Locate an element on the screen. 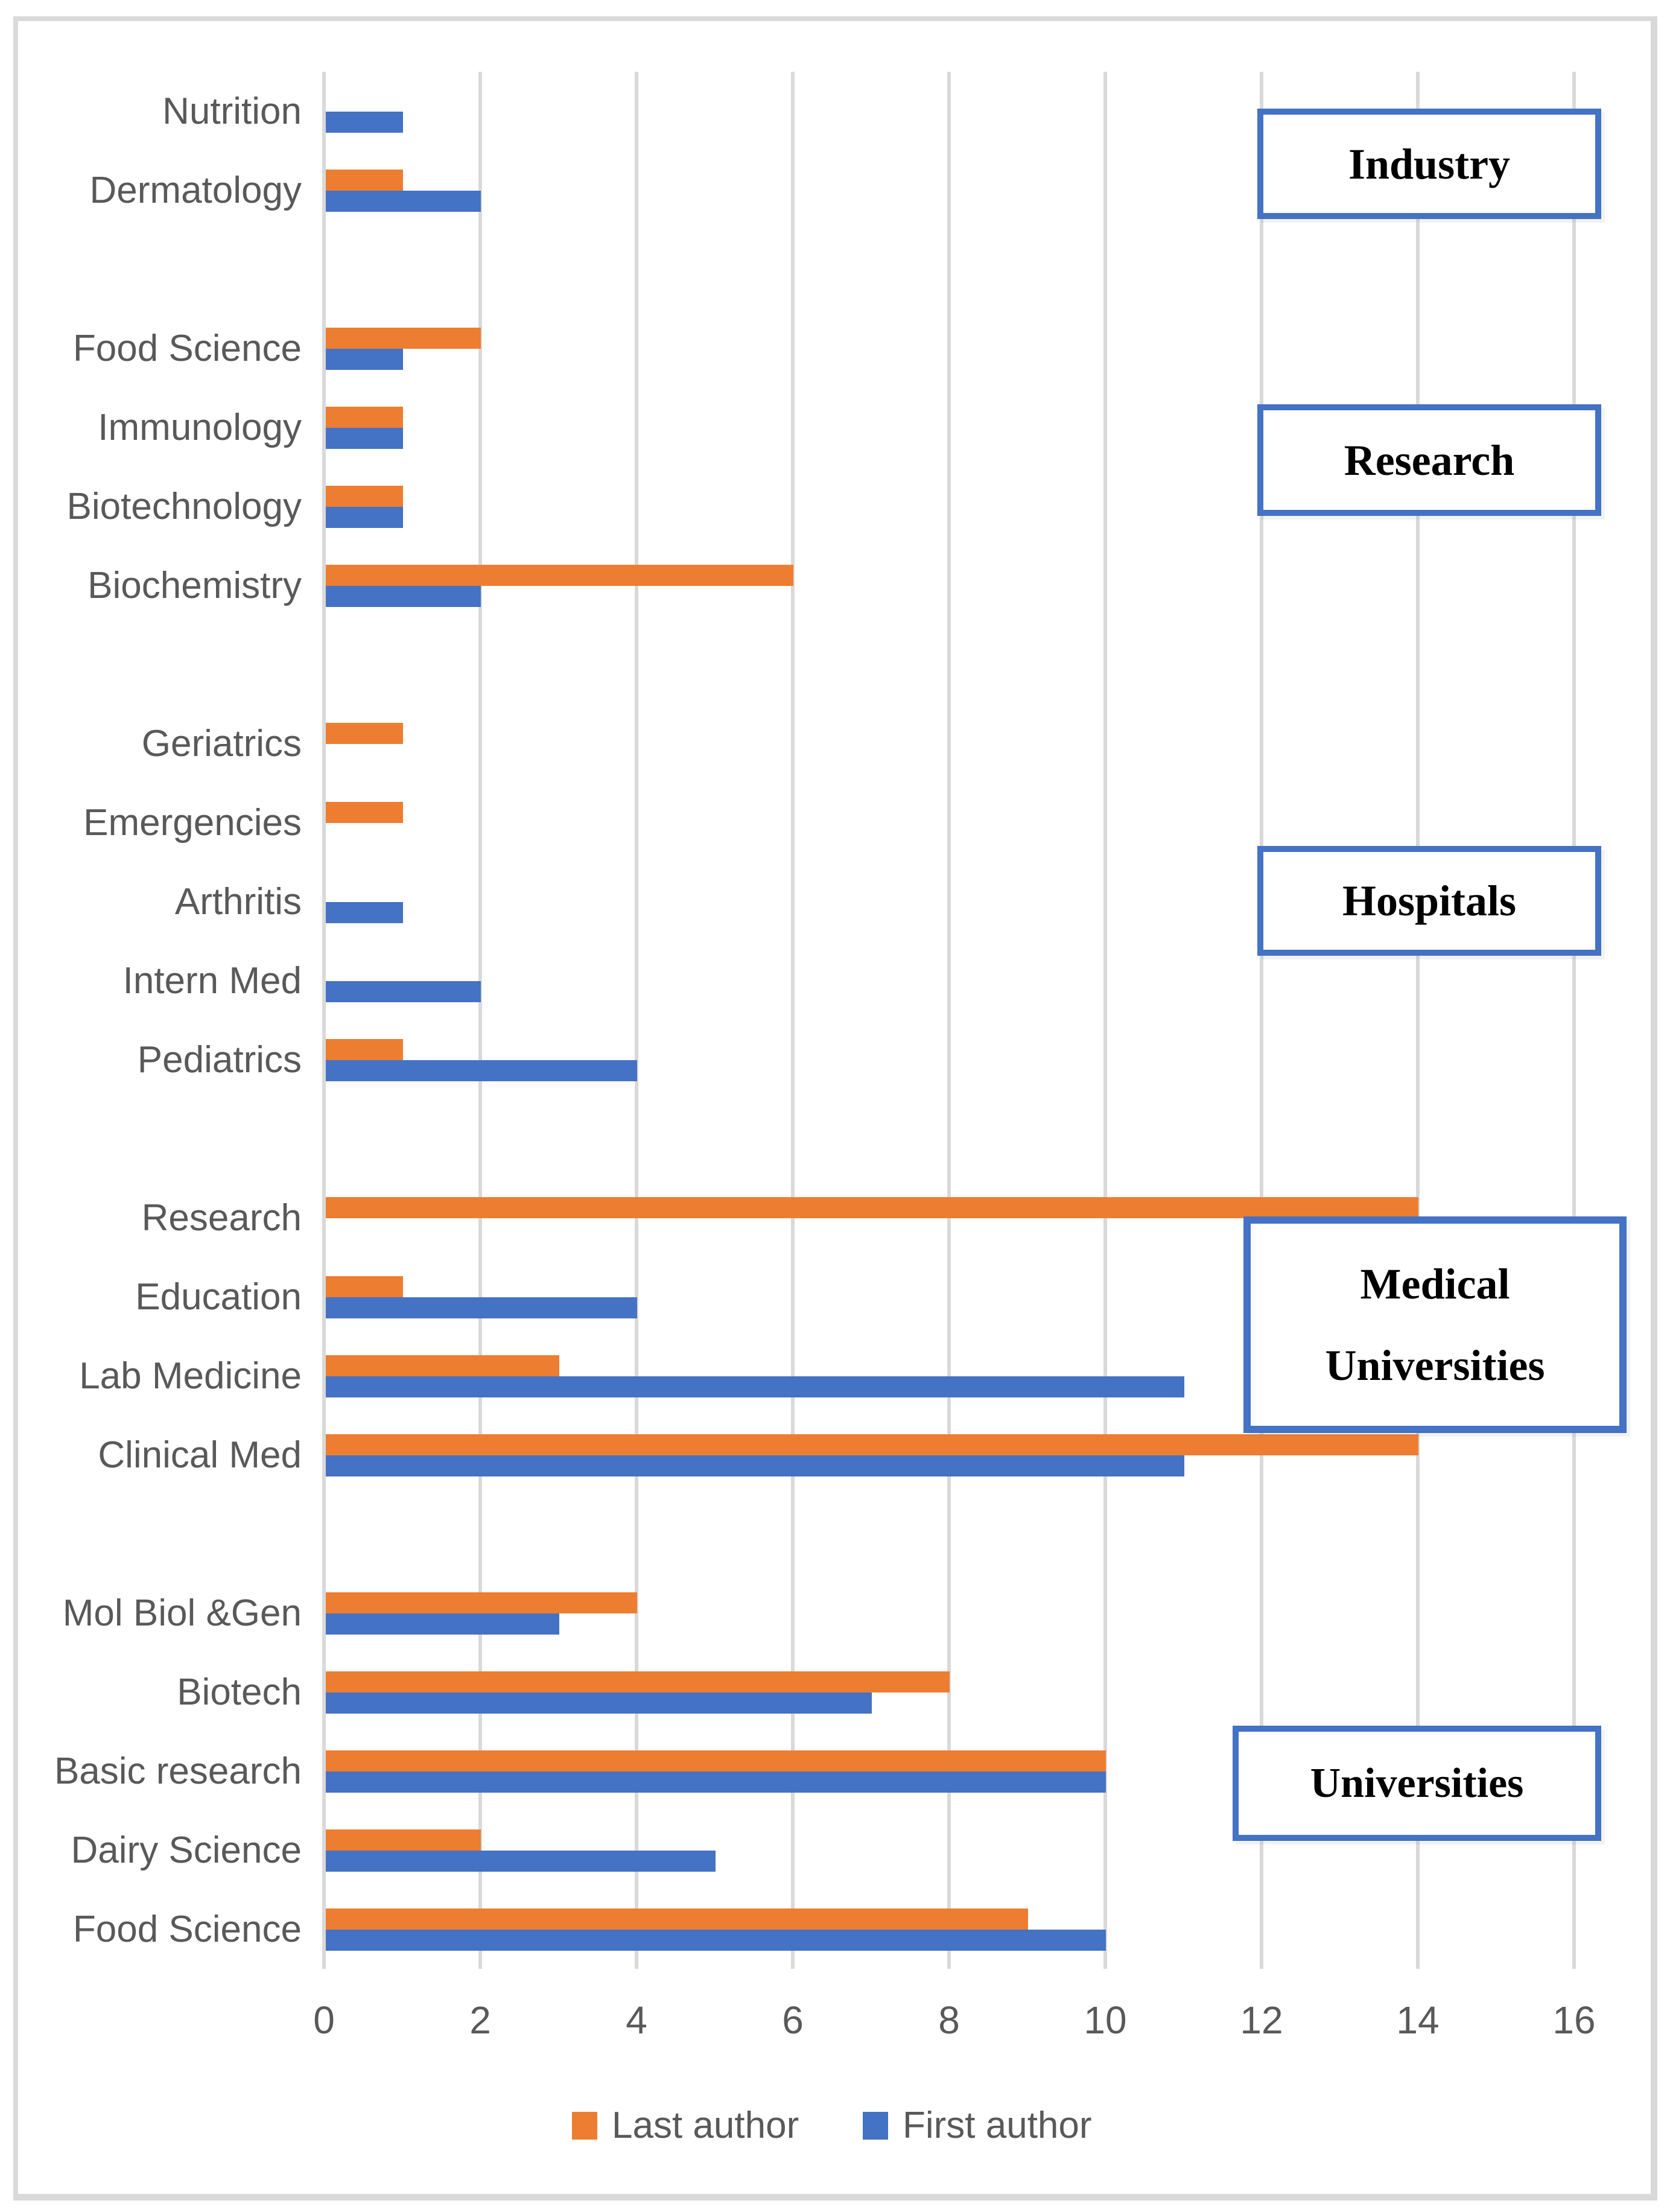 This screenshot has width=1670, height=2212. bar-first-author-dermatology is located at coordinates (403, 201).